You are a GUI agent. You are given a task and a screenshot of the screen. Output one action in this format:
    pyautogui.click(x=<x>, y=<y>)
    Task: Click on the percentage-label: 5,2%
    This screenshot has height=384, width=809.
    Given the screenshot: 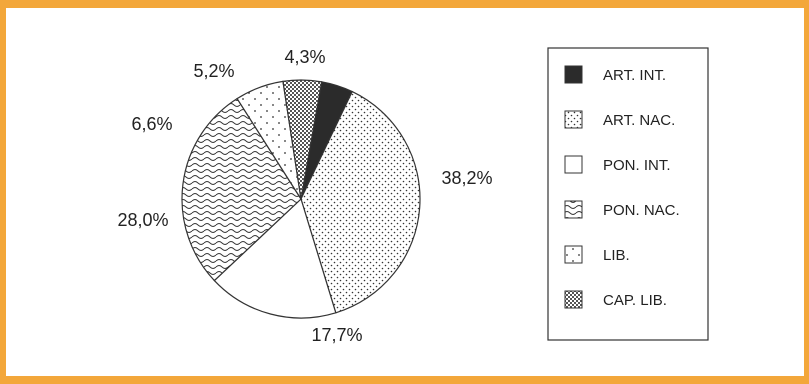 What is the action you would take?
    pyautogui.click(x=213, y=71)
    